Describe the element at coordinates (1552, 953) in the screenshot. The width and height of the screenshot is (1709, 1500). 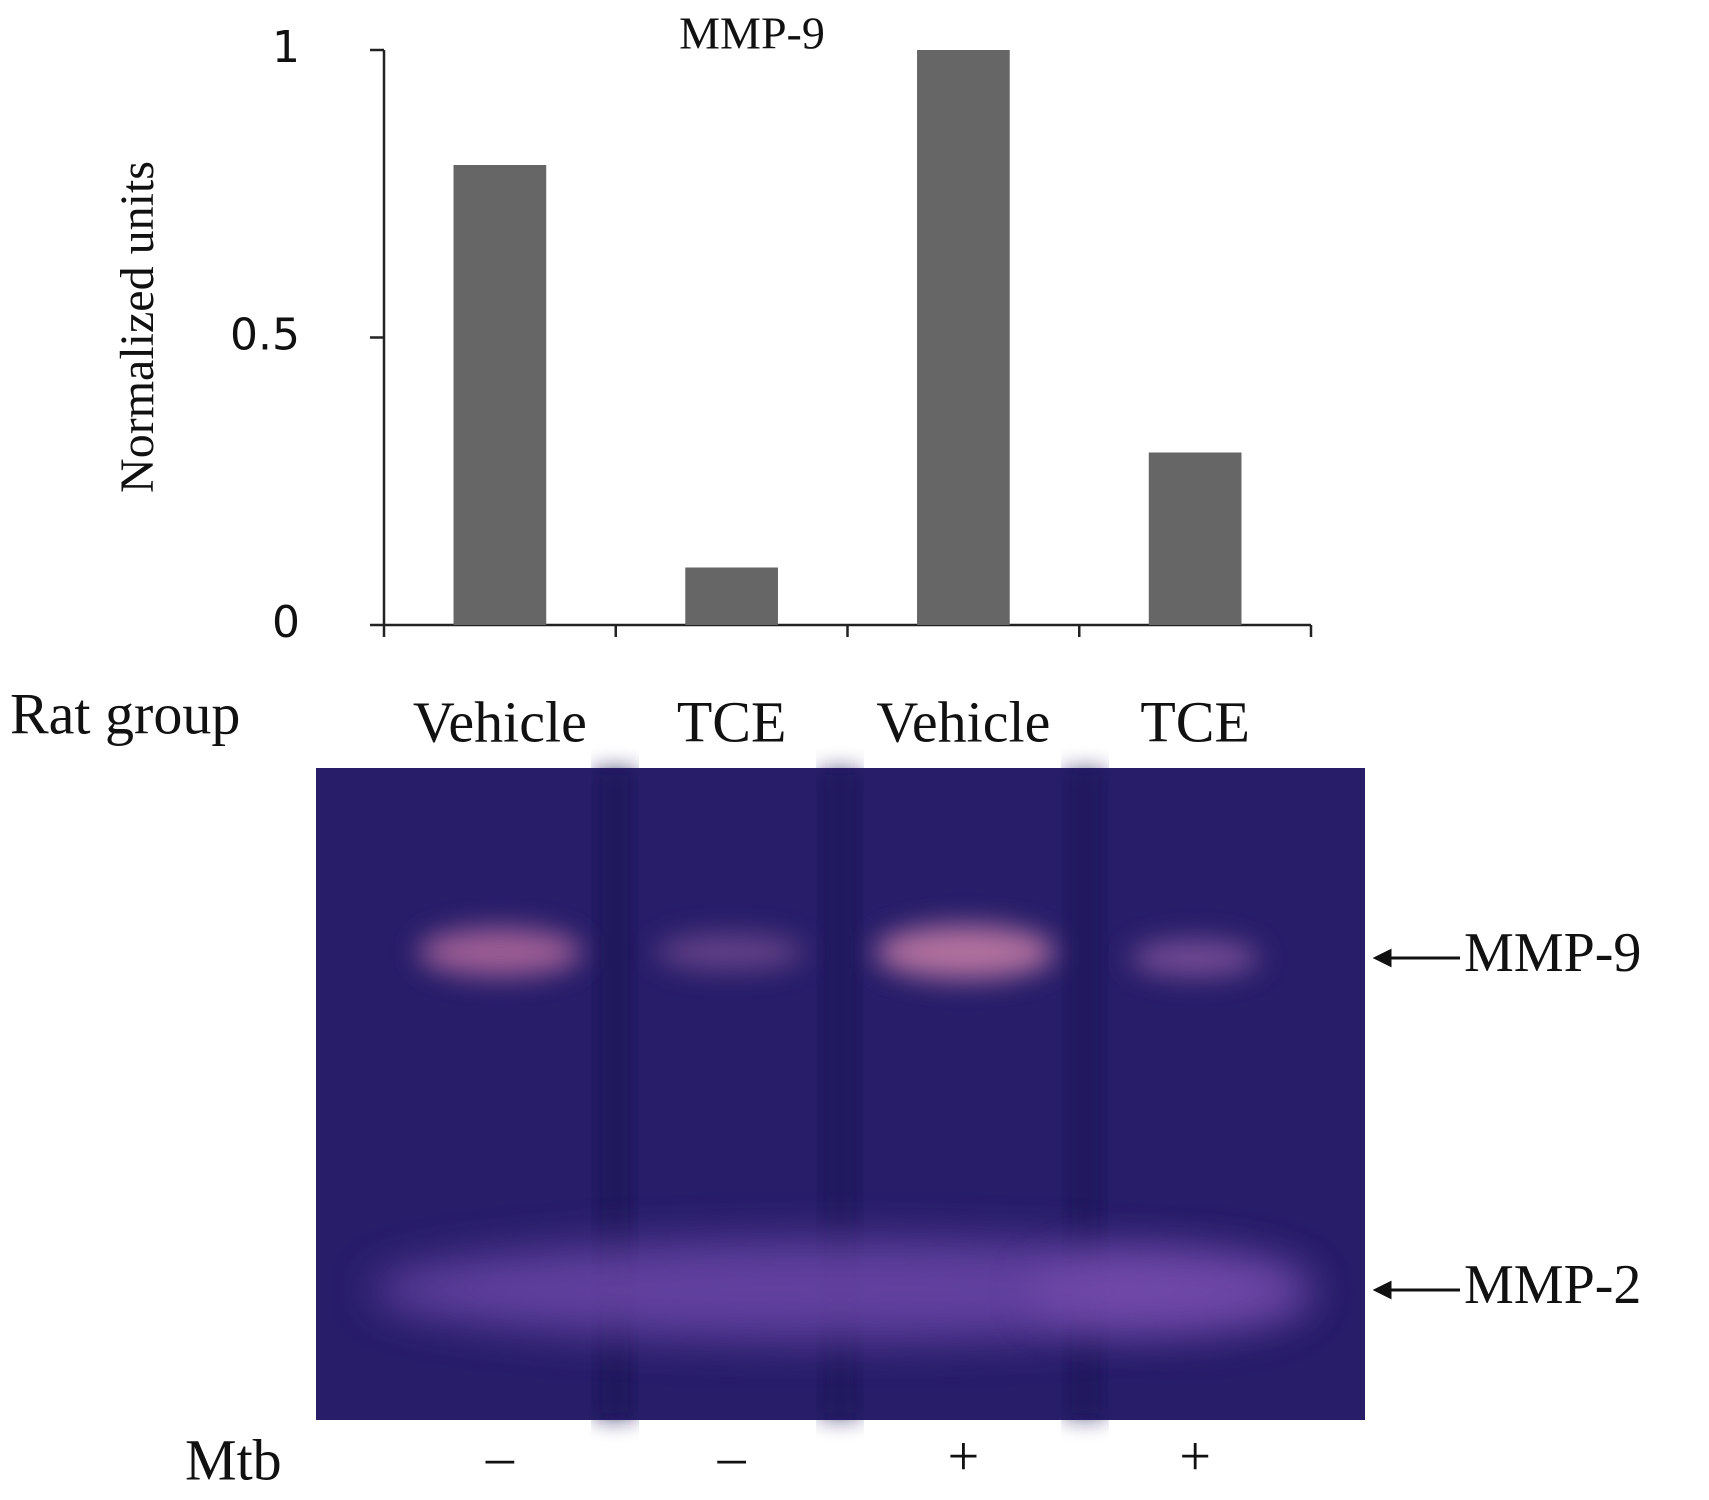
I see `band-label: MMP-9` at that location.